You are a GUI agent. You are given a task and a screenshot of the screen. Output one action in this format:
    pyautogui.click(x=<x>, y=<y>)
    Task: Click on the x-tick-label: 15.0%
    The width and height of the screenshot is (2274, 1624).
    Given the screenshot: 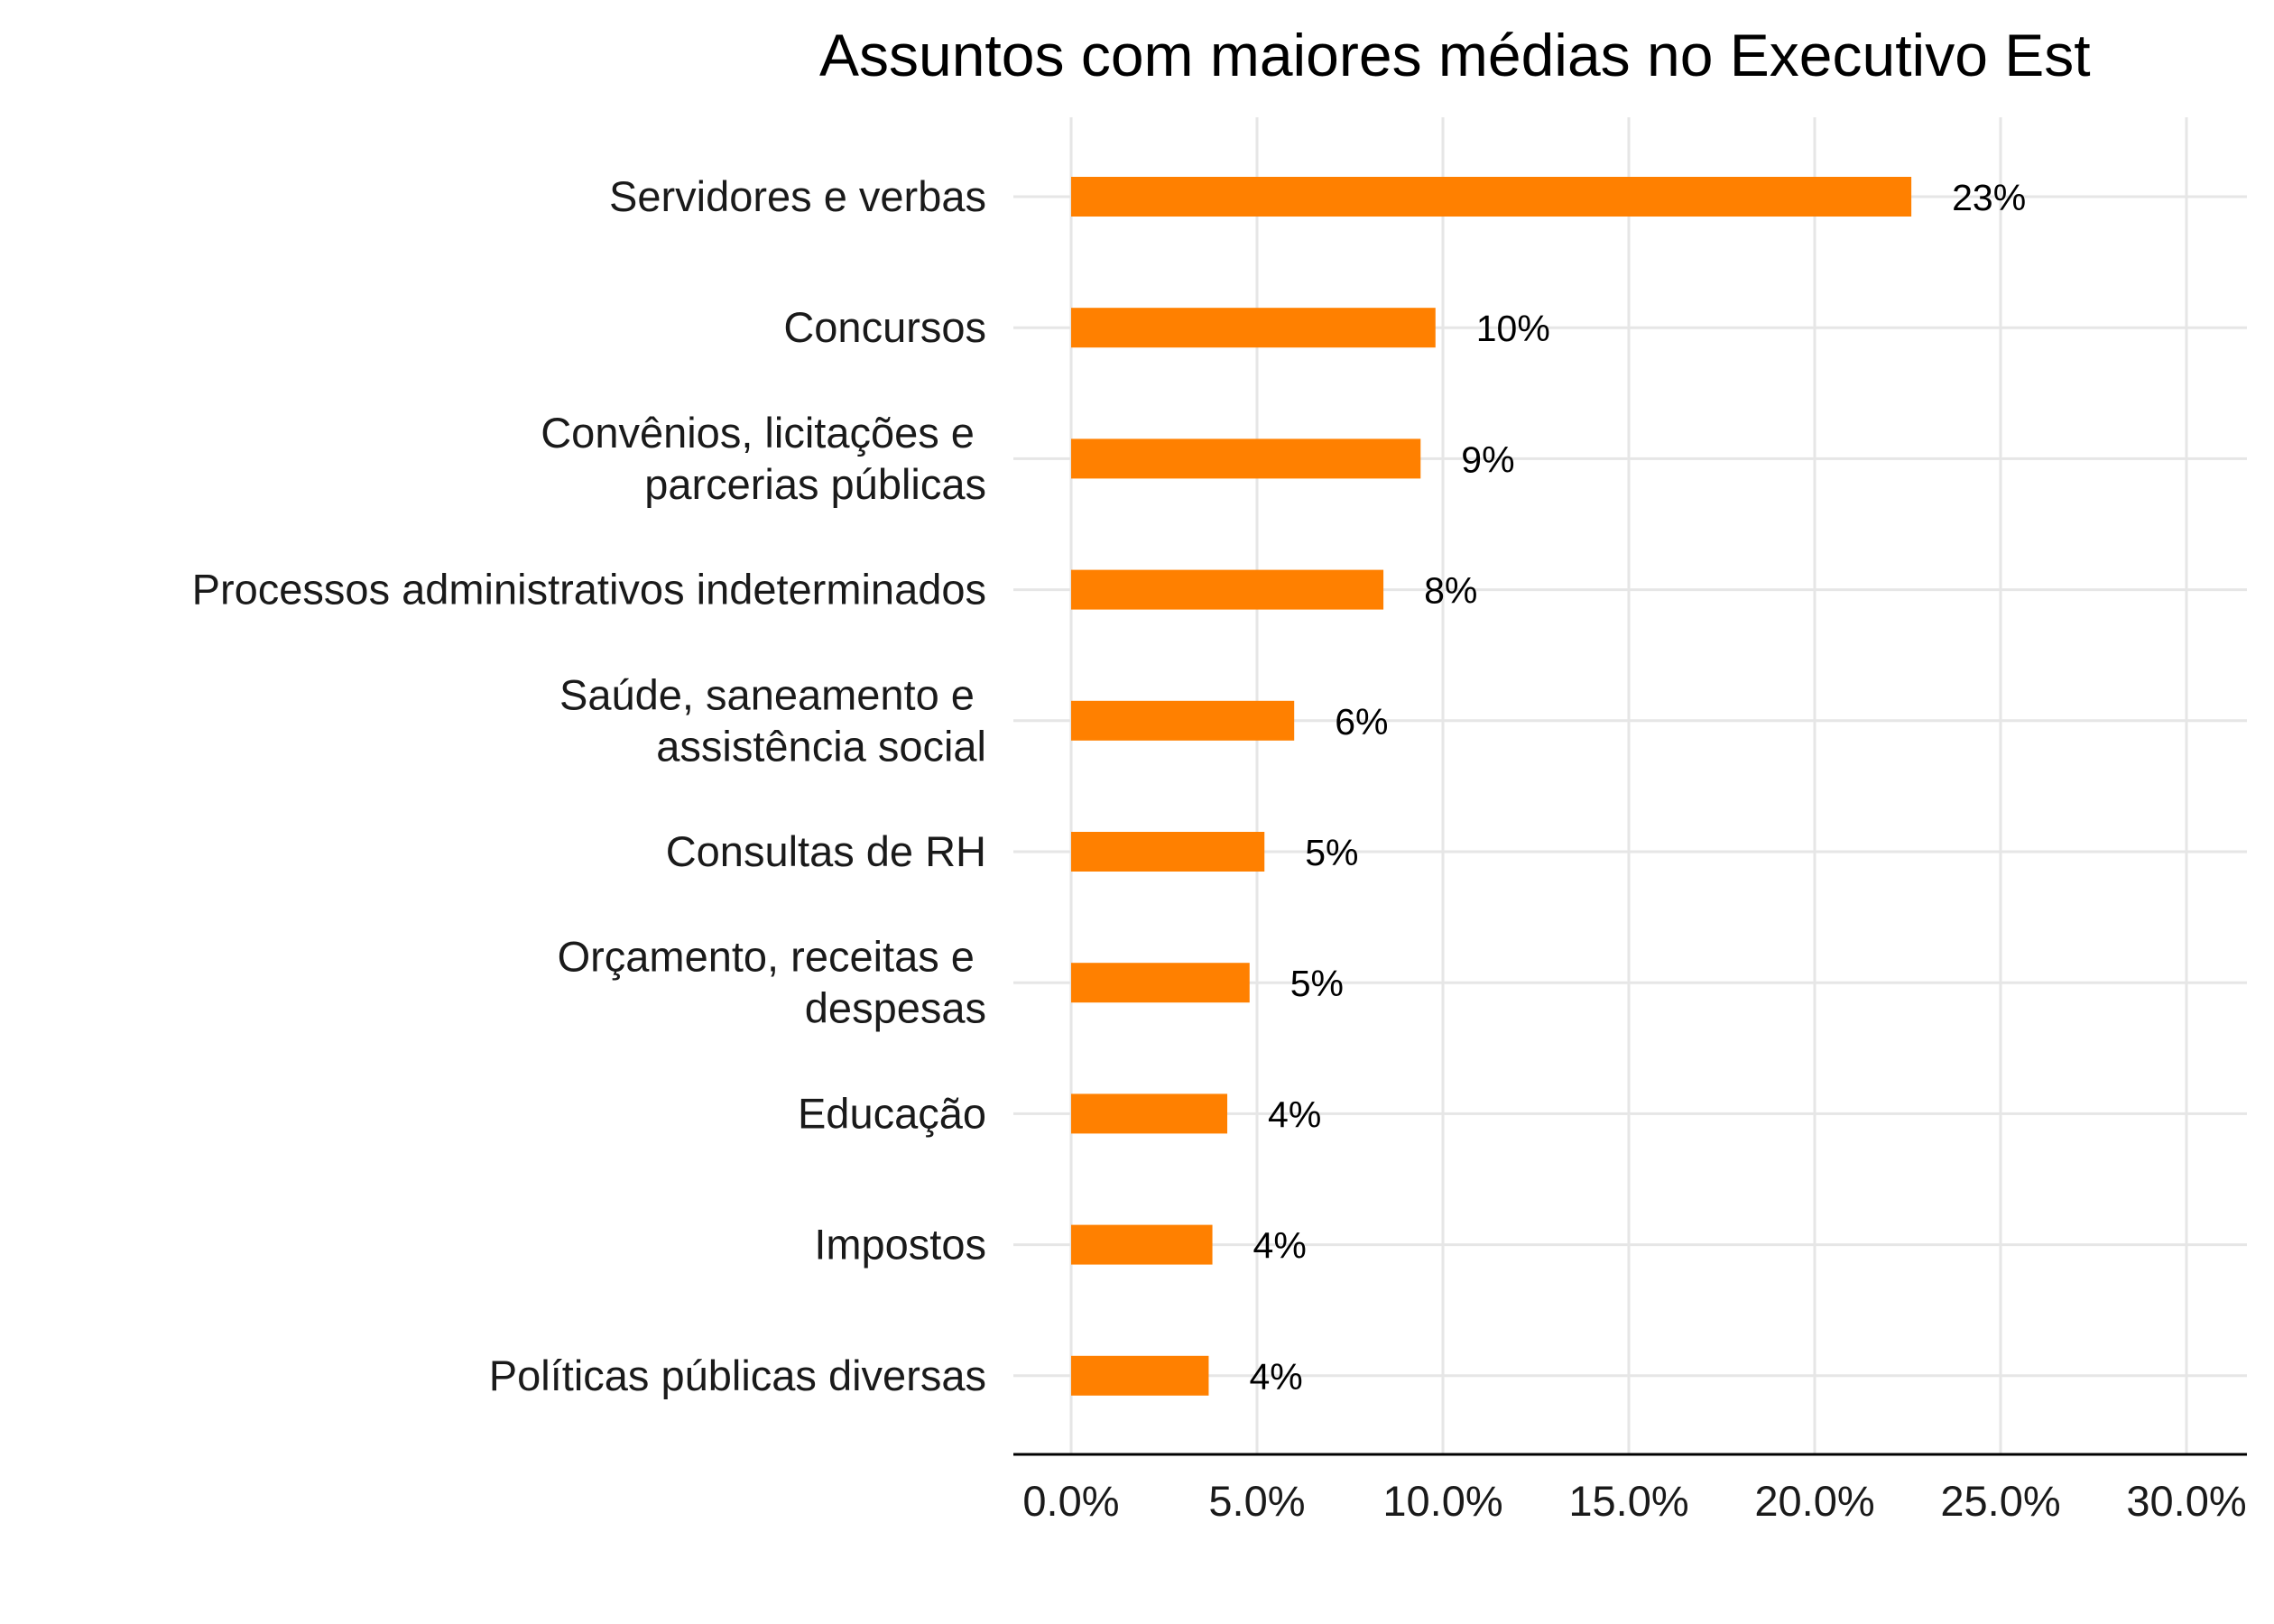 What is the action you would take?
    pyautogui.click(x=1628, y=1501)
    